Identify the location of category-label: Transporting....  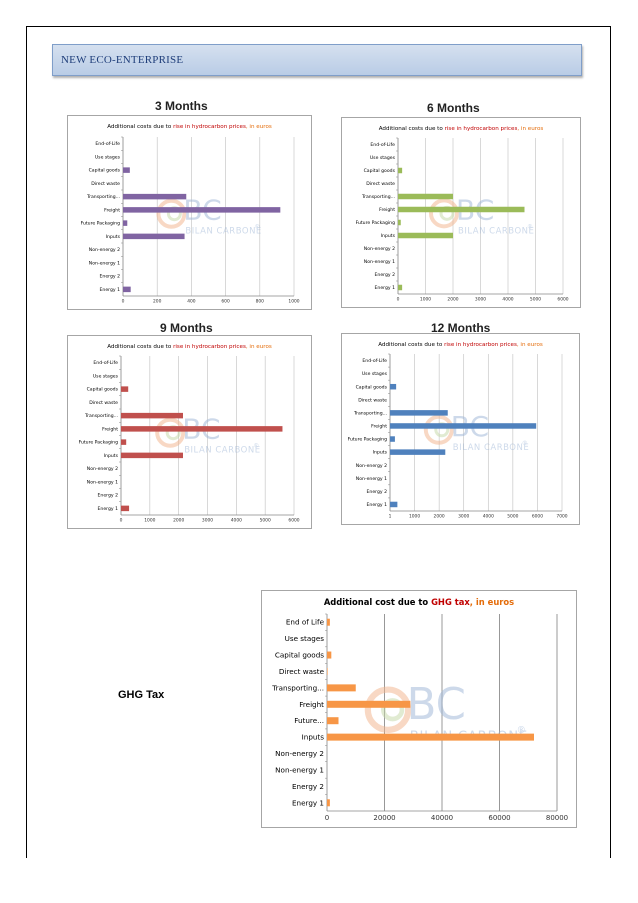
(101, 416).